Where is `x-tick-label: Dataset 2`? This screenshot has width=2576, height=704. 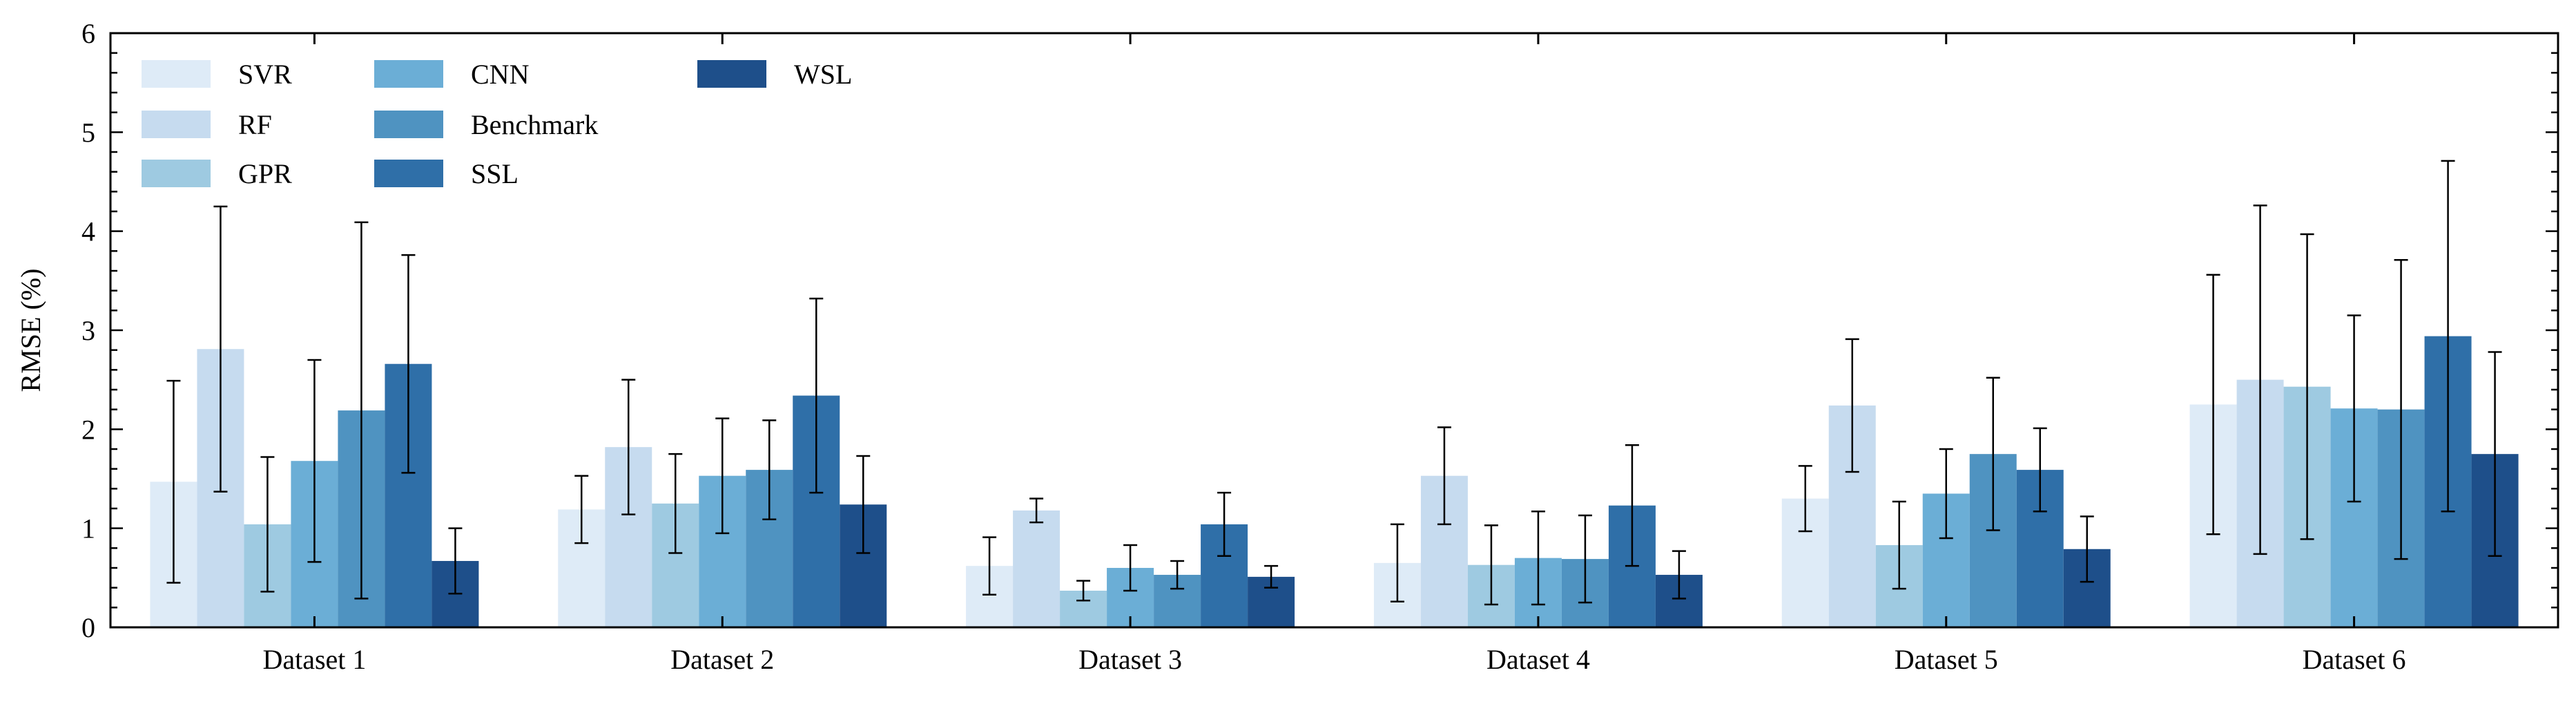 x-tick-label: Dataset 2 is located at coordinates (722, 660).